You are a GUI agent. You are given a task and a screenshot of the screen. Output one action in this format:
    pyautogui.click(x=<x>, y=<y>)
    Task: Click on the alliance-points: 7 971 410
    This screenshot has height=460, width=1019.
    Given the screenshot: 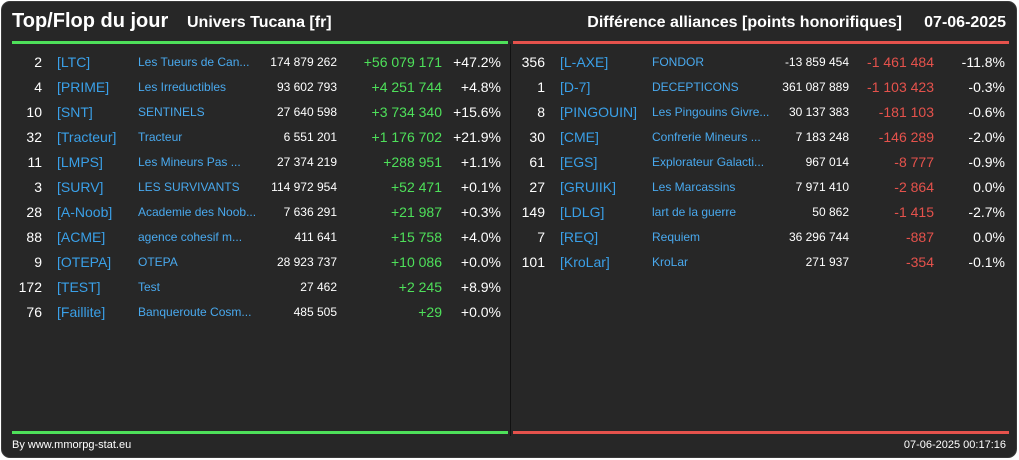 What is the action you would take?
    pyautogui.click(x=822, y=187)
    